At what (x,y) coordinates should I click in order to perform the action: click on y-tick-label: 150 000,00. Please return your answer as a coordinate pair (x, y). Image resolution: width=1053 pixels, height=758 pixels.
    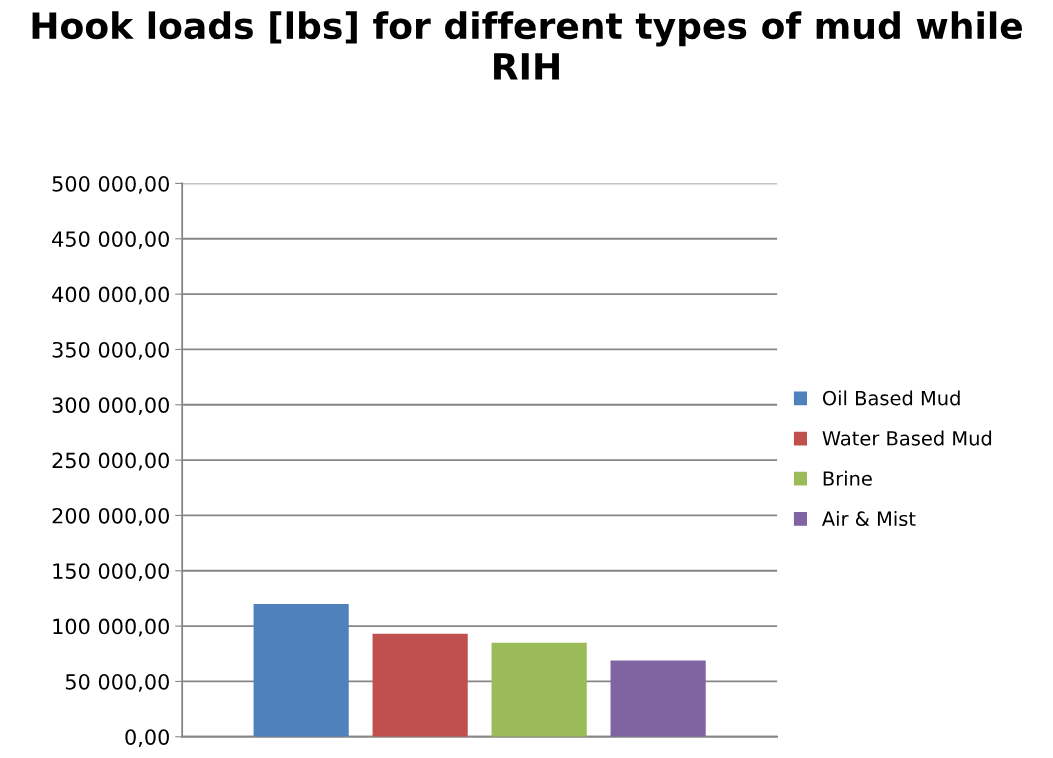
    Looking at the image, I should click on (111, 572).